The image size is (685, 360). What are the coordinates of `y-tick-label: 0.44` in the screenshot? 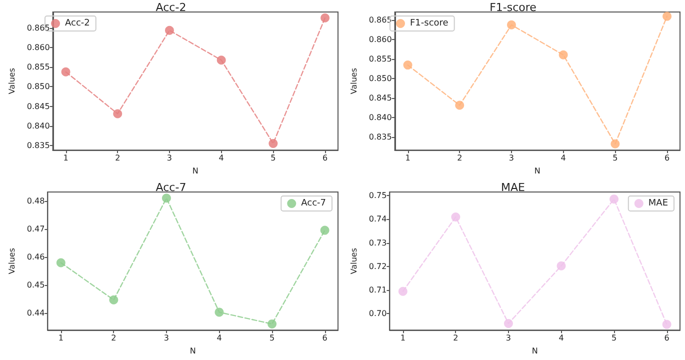 It's located at (35, 313).